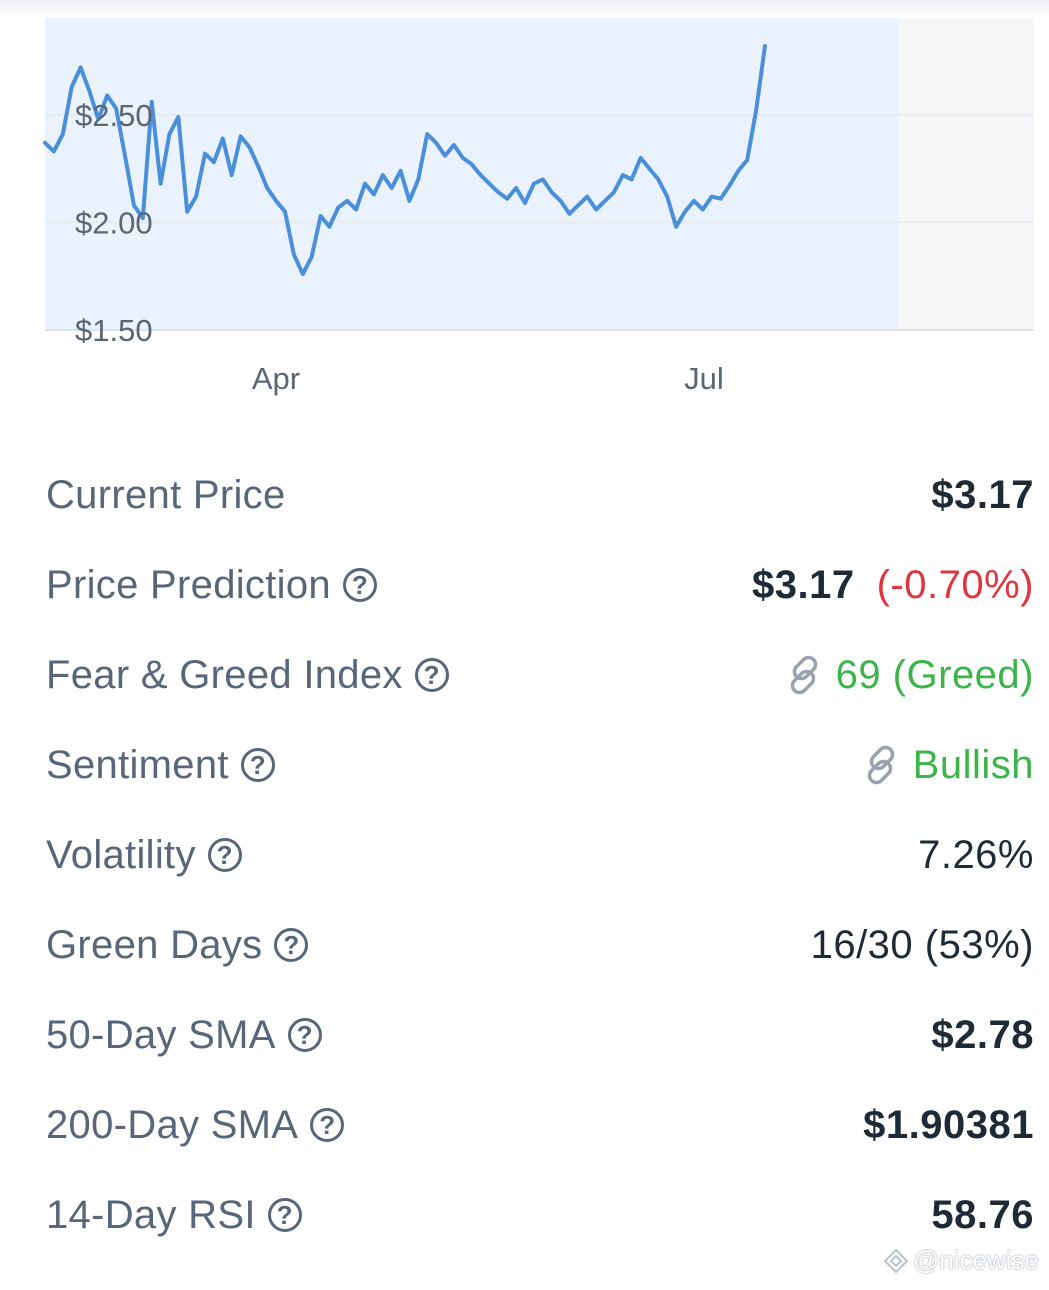 Image resolution: width=1049 pixels, height=1290 pixels. I want to click on fear-greed-value: 69 (Greed), so click(934, 674).